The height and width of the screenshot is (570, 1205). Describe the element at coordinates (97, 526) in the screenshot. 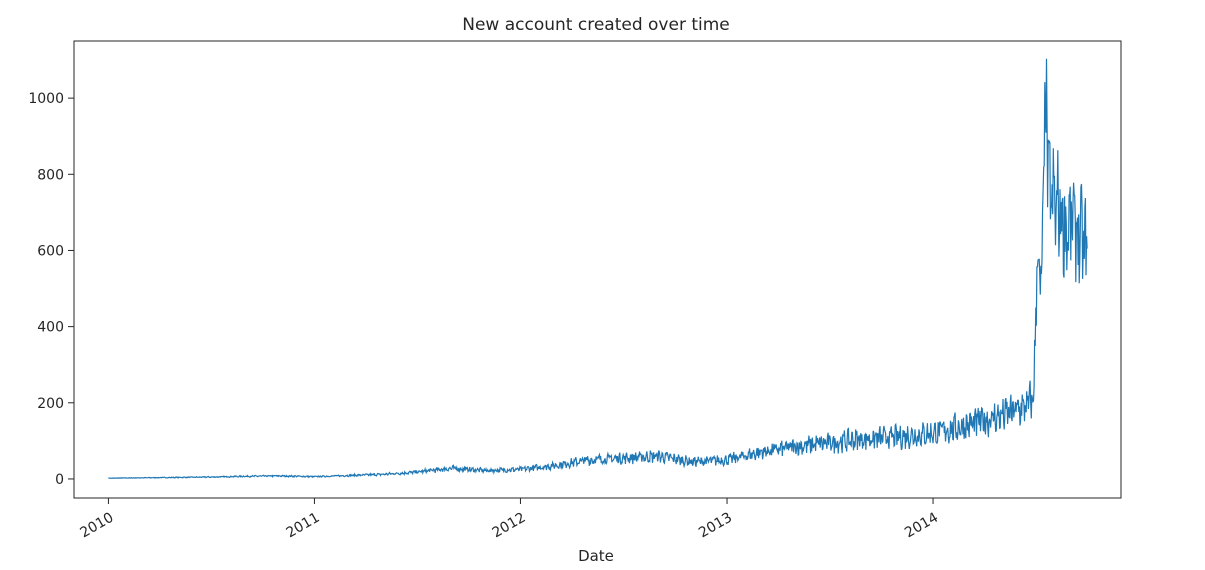

I see `x-tick-label: 2010` at that location.